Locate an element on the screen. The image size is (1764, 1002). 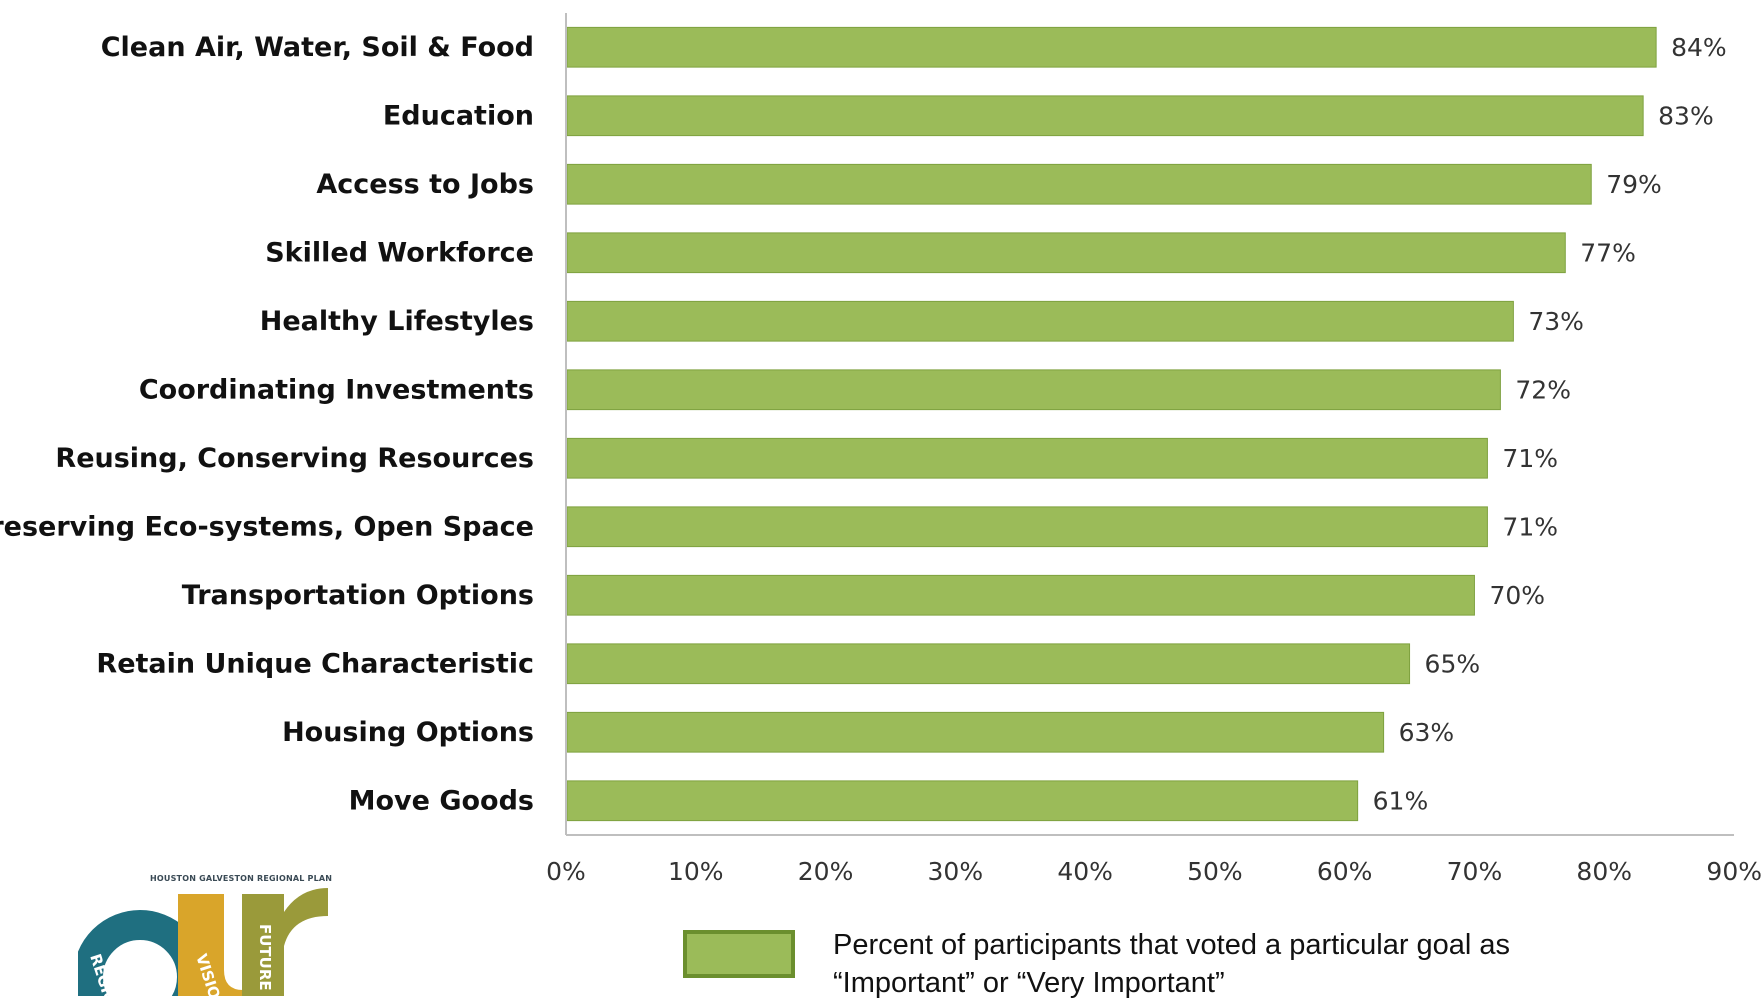
category-label: Healthy Lifestyles is located at coordinates (397, 321).